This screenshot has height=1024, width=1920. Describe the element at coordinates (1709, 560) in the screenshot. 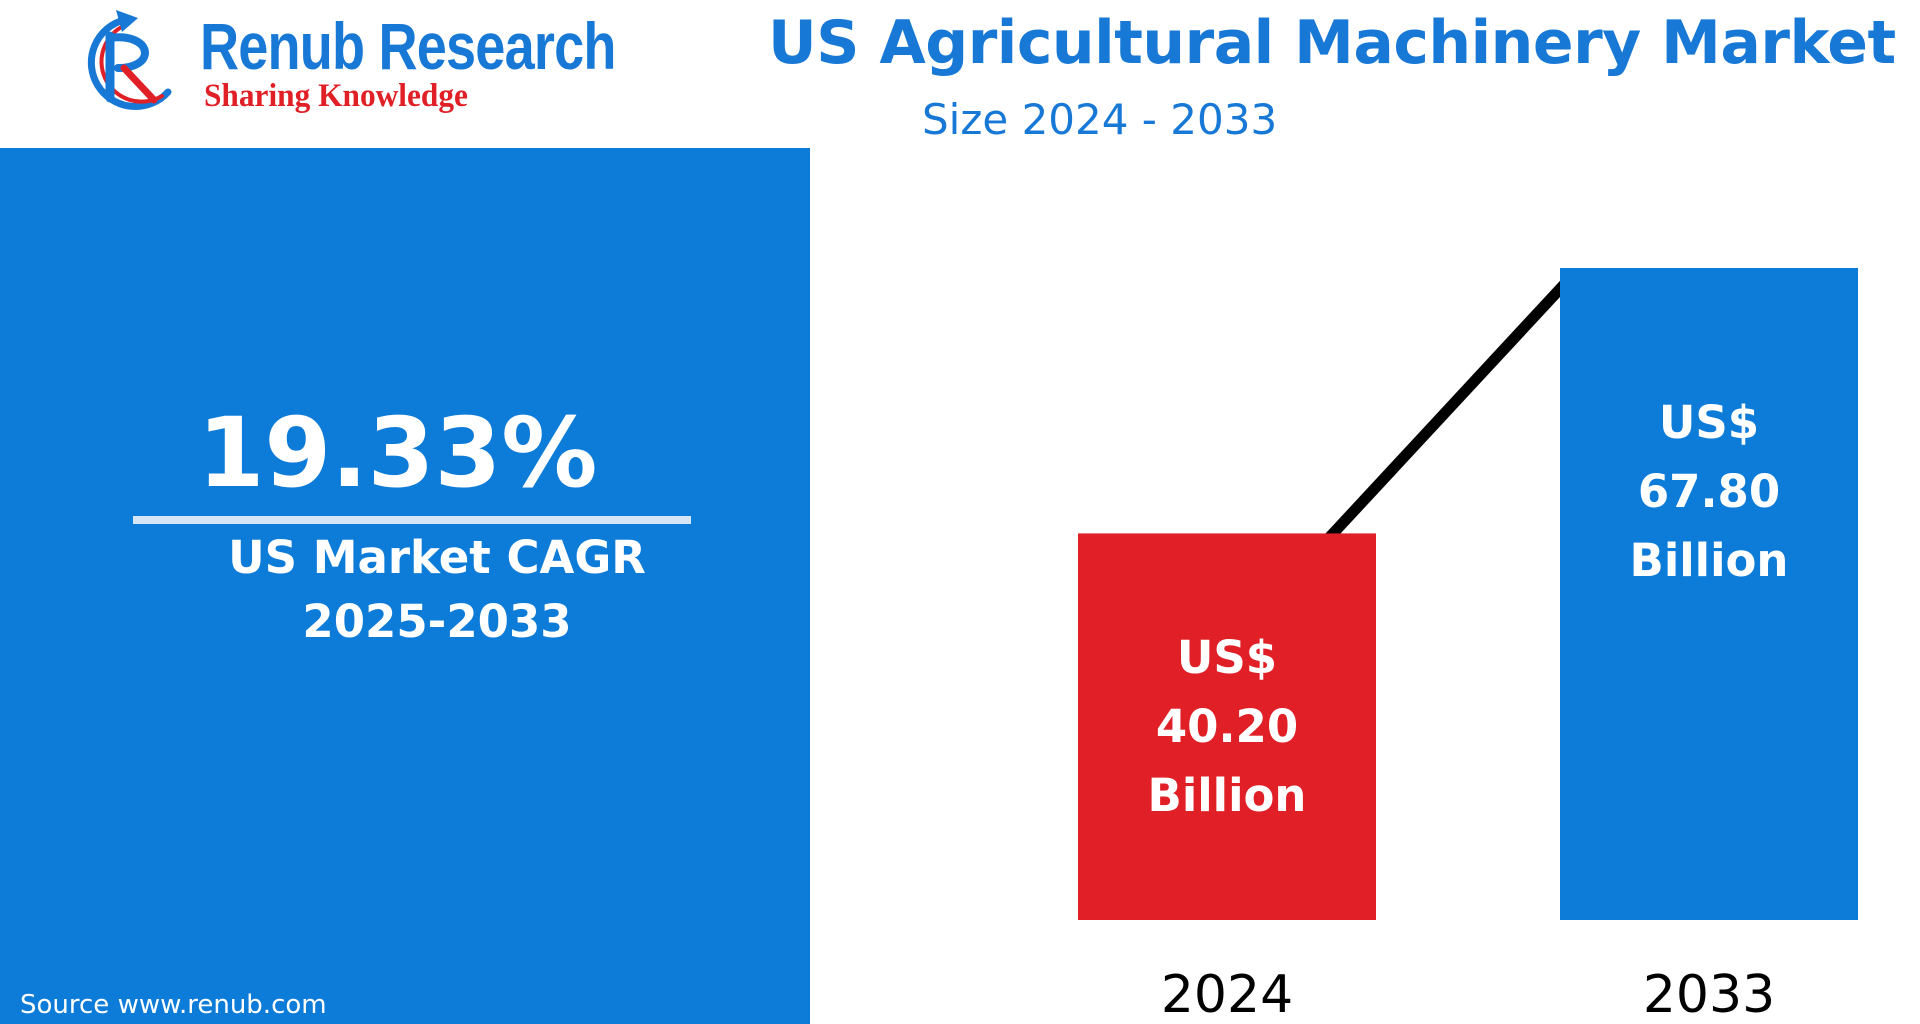

I see `data-label-2033-2: Billion` at that location.